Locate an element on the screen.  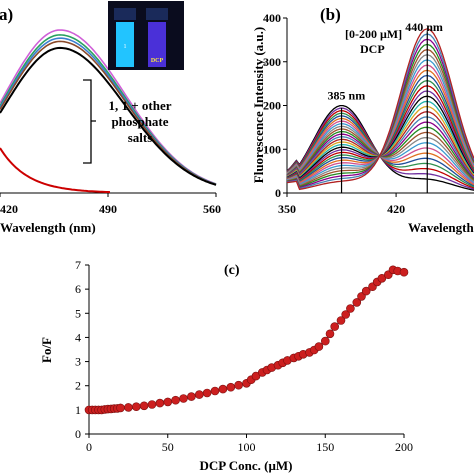
panel-b-y-tick-label-3: 300 is located at coordinates (272, 62).